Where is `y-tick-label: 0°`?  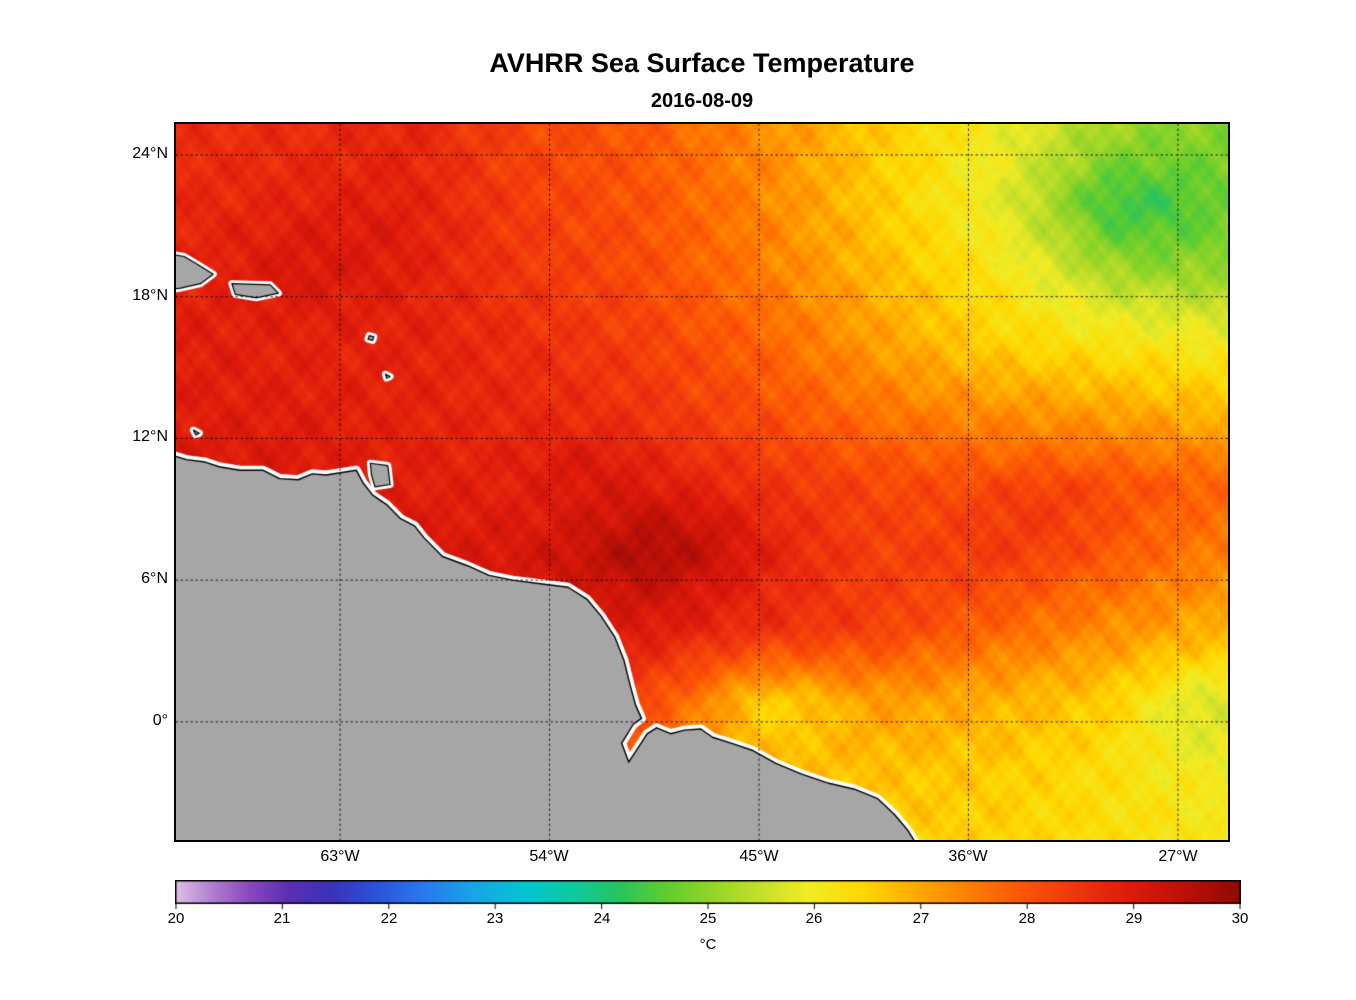 y-tick-label: 0° is located at coordinates (160, 720).